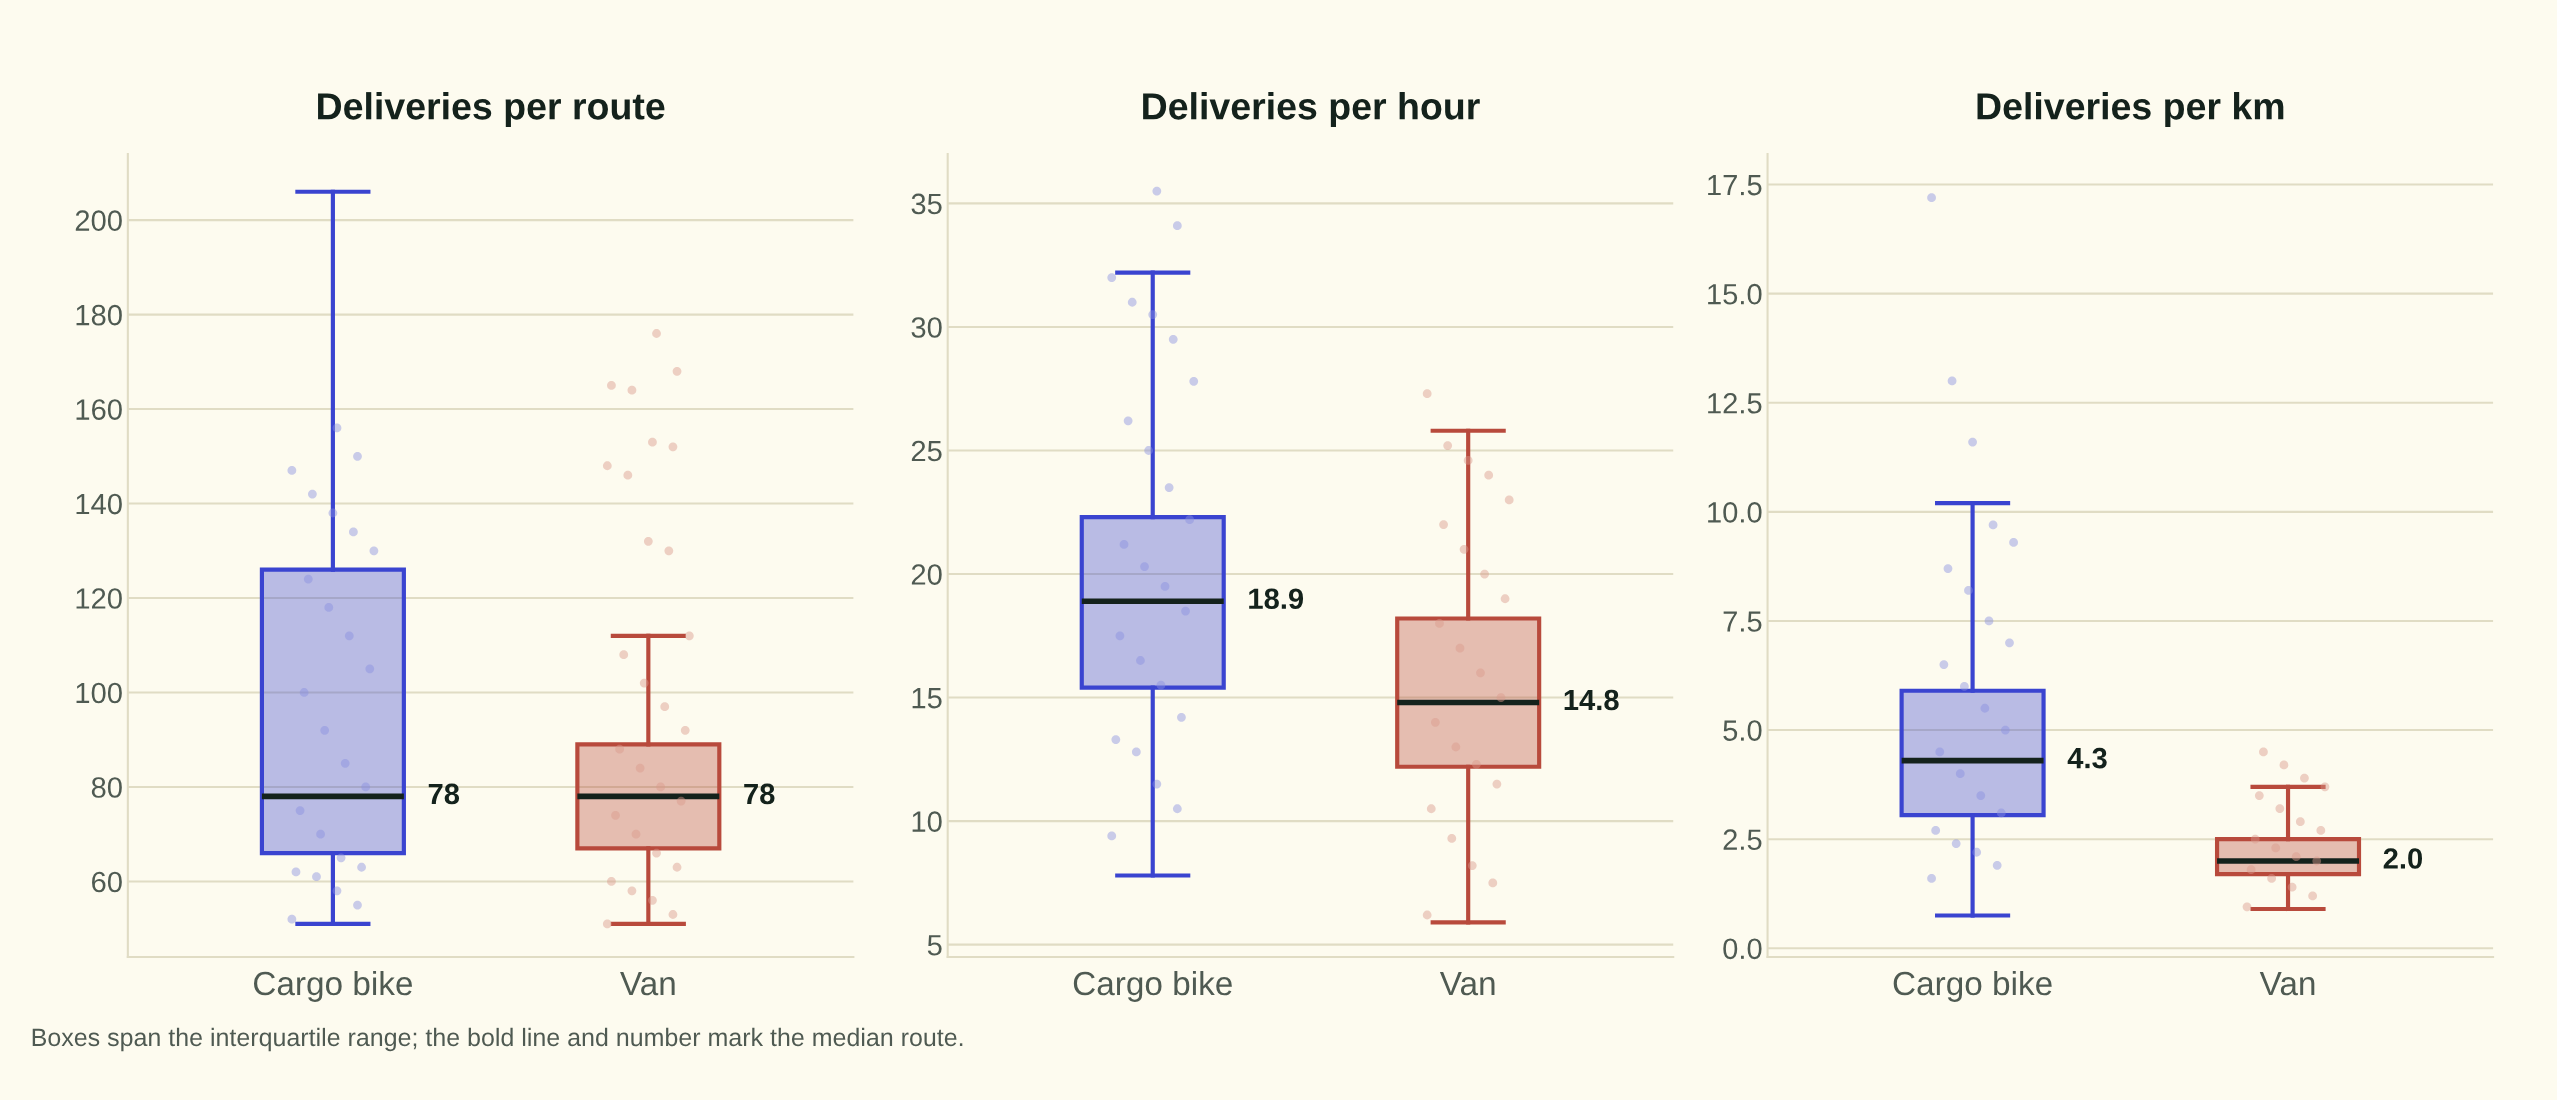 This screenshot has width=2557, height=1100. Describe the element at coordinates (1735, 512) in the screenshot. I see `y-tick-label: 10.0` at that location.